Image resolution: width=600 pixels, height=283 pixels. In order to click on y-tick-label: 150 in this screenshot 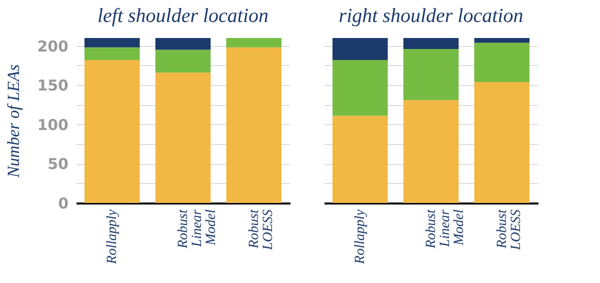, I will do `click(52, 85)`.